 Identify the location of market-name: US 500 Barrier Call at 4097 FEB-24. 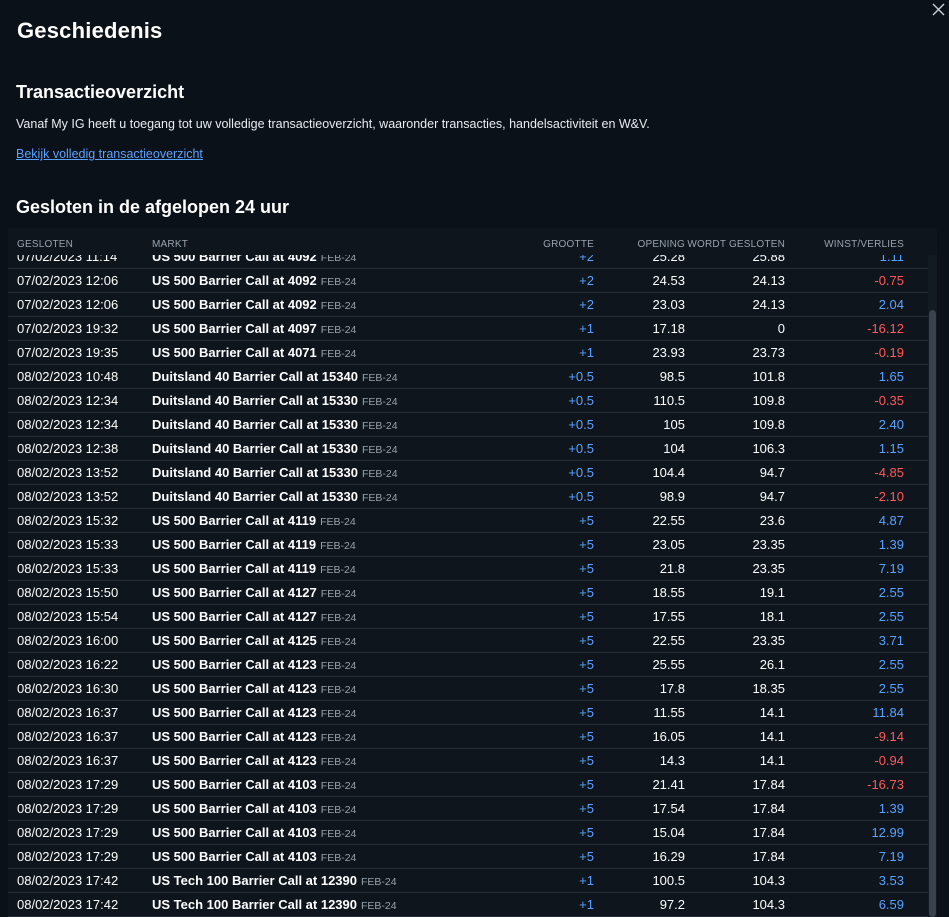
(254, 328).